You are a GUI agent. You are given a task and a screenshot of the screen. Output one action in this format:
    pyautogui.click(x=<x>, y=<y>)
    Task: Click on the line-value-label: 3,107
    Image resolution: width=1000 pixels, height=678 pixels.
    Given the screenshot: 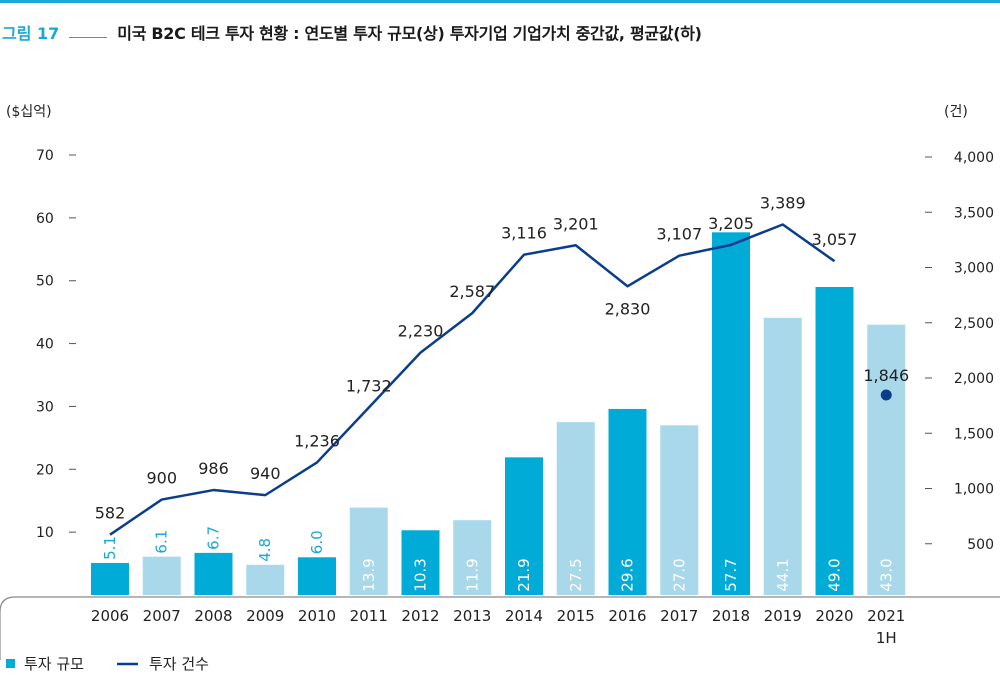 What is the action you would take?
    pyautogui.click(x=679, y=234)
    